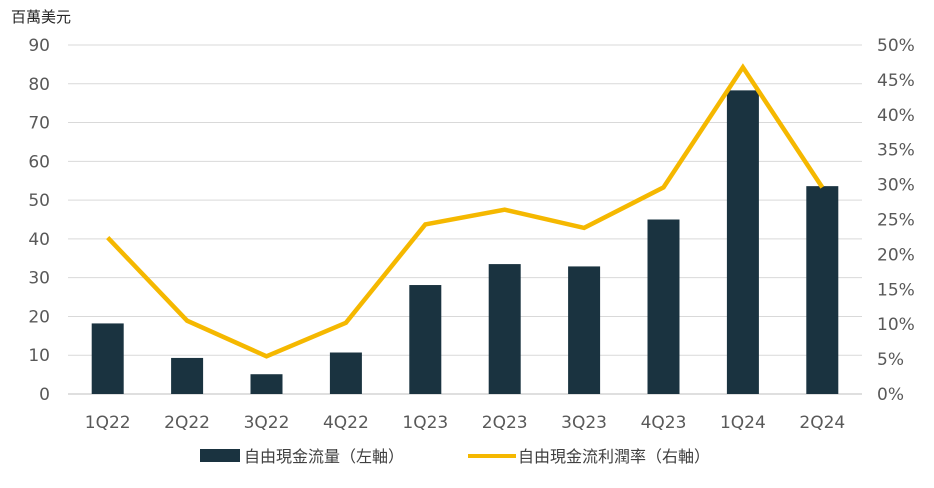 The height and width of the screenshot is (488, 934). What do you see at coordinates (39, 46) in the screenshot?
I see `left-tick-label: 90` at bounding box center [39, 46].